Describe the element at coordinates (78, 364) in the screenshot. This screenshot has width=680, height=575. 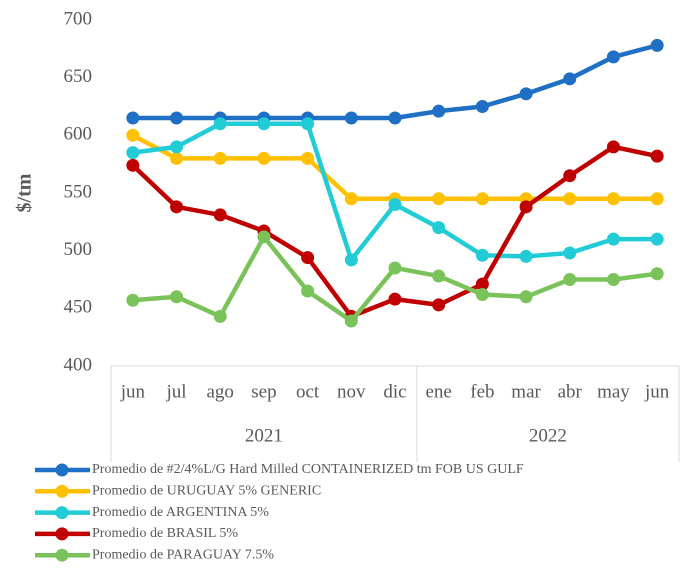
I see `y-tick-label: 400` at that location.